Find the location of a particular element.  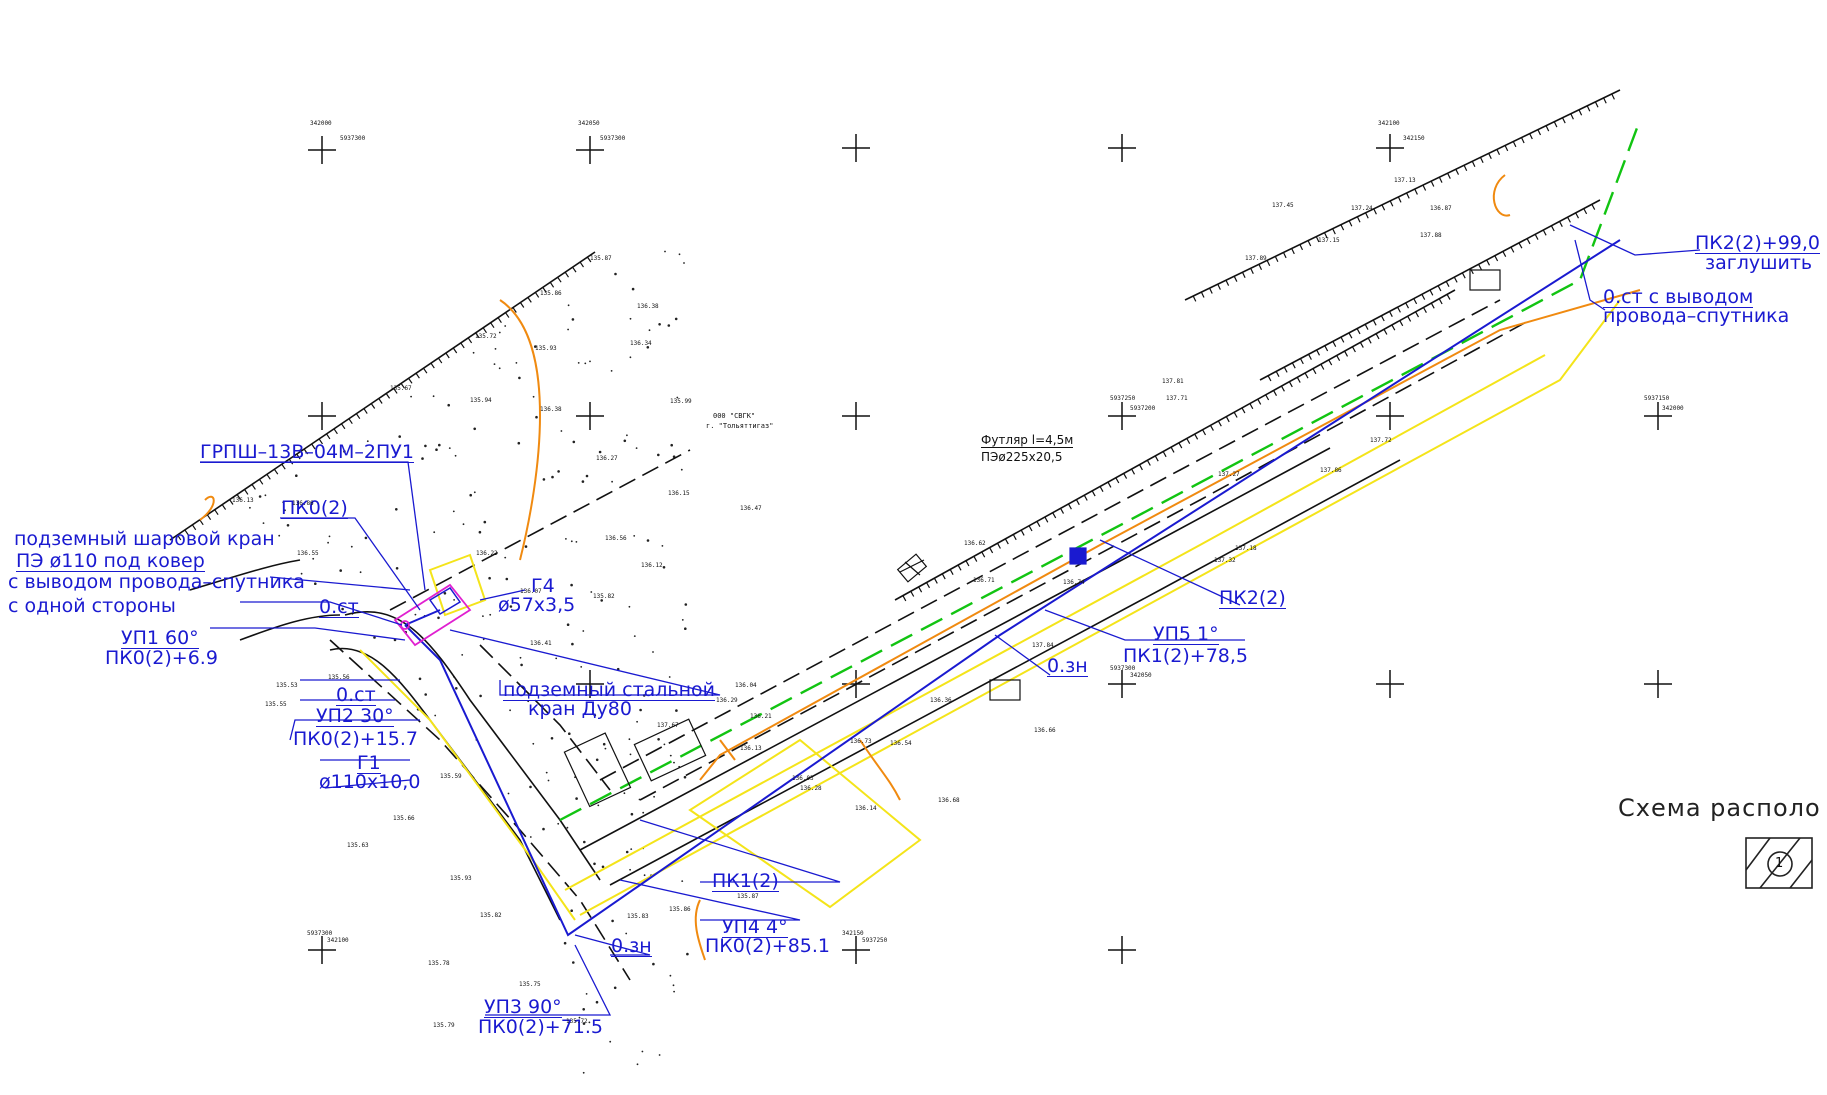

elevation-value: 135.66 is located at coordinates (404, 818).